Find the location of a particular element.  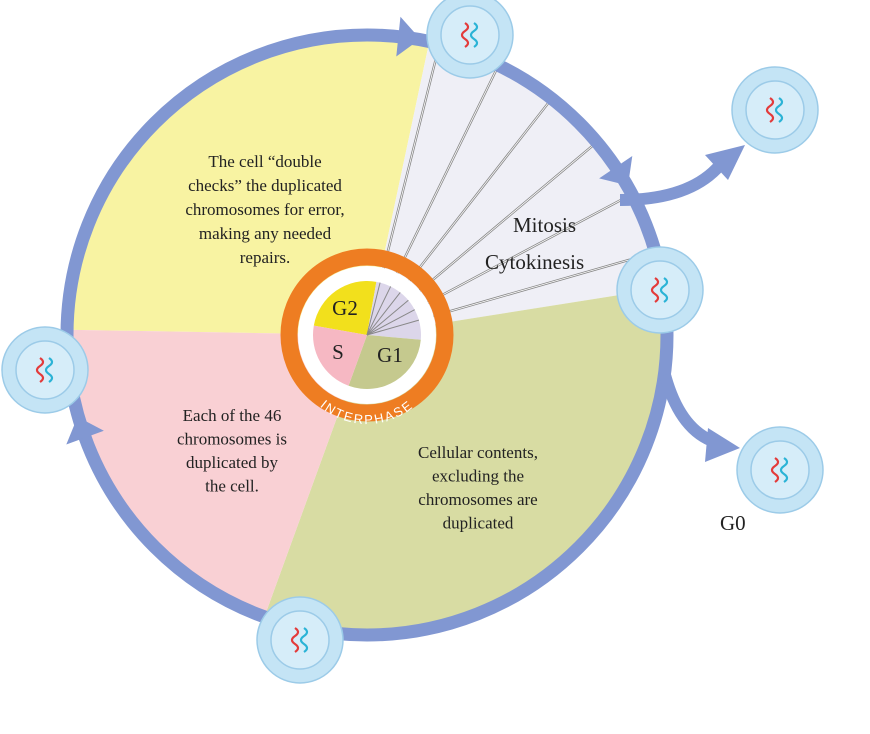

g2-description: making any needed is located at coordinates (265, 233).